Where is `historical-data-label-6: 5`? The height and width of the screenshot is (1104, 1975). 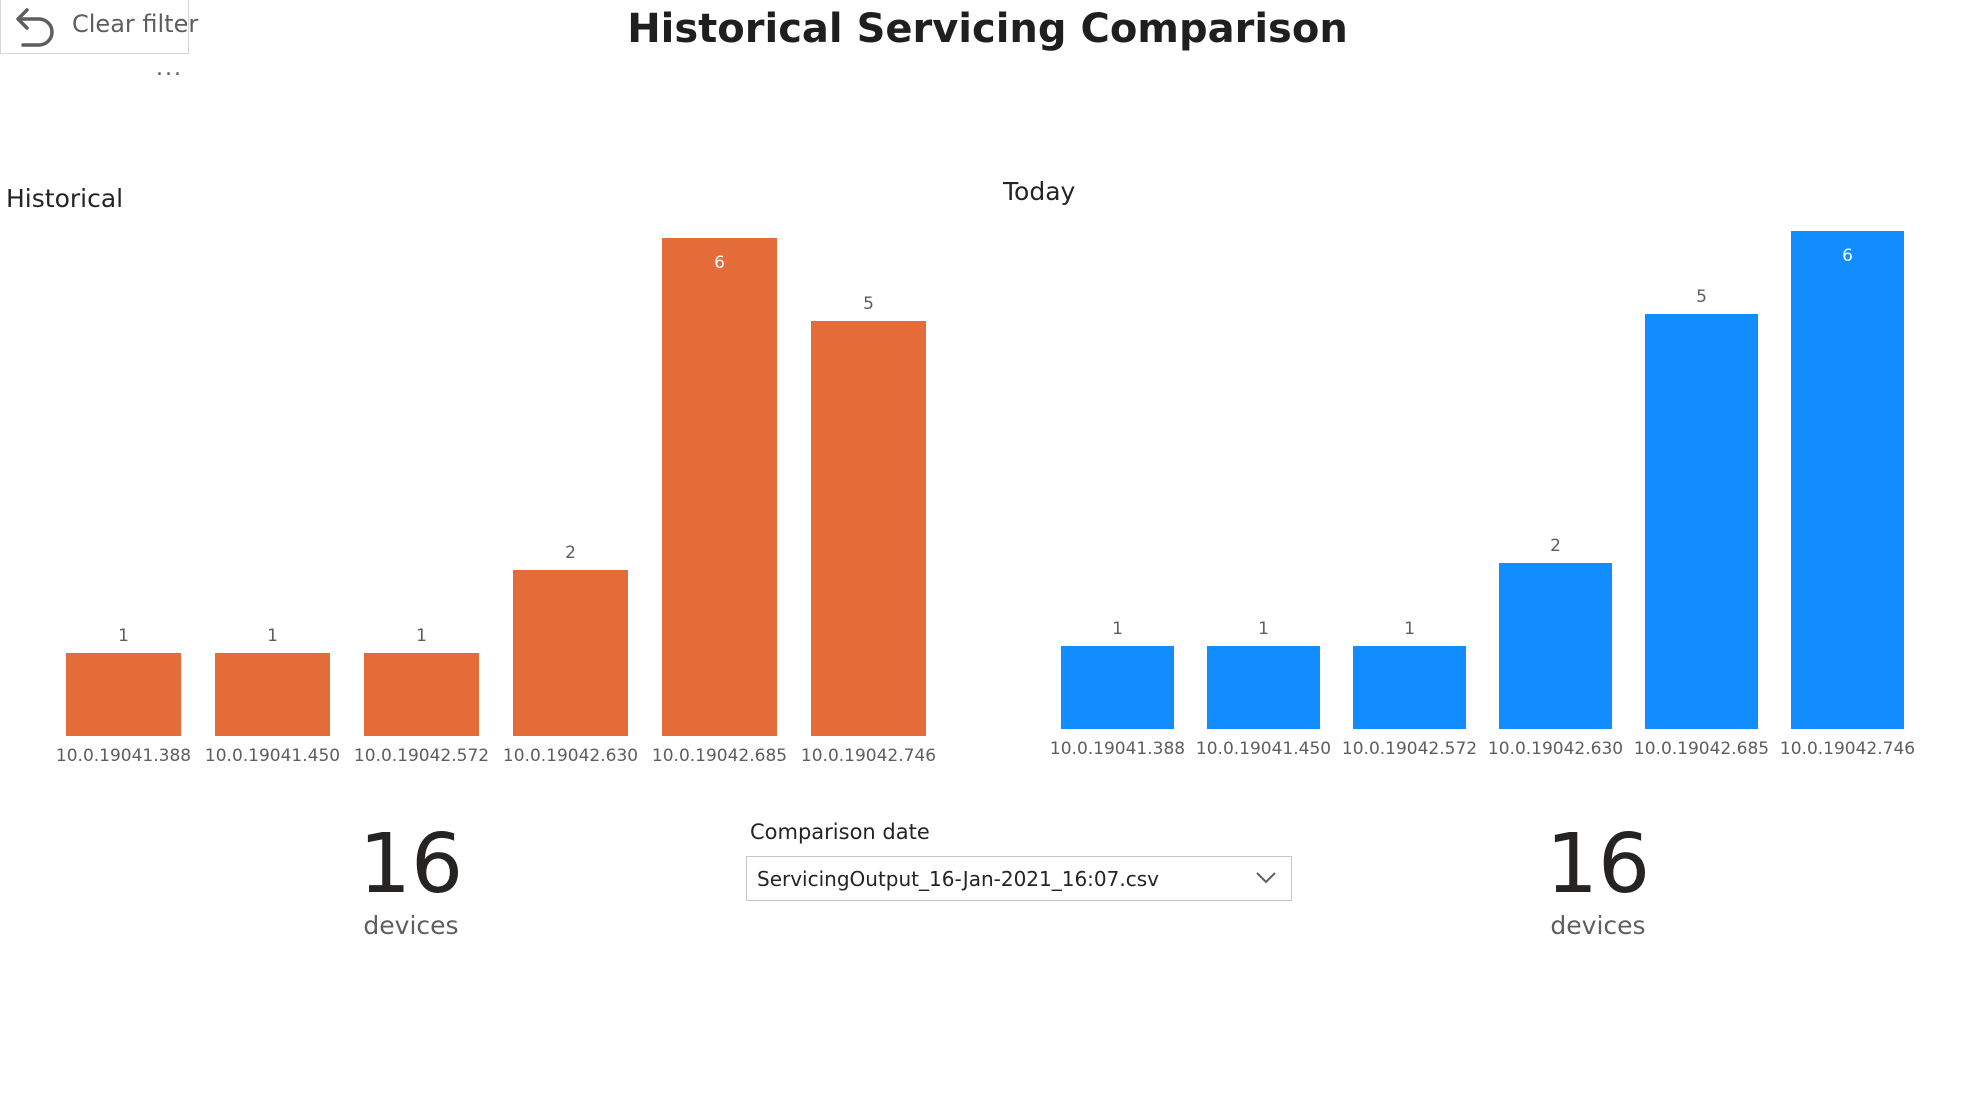 historical-data-label-6: 5 is located at coordinates (868, 304).